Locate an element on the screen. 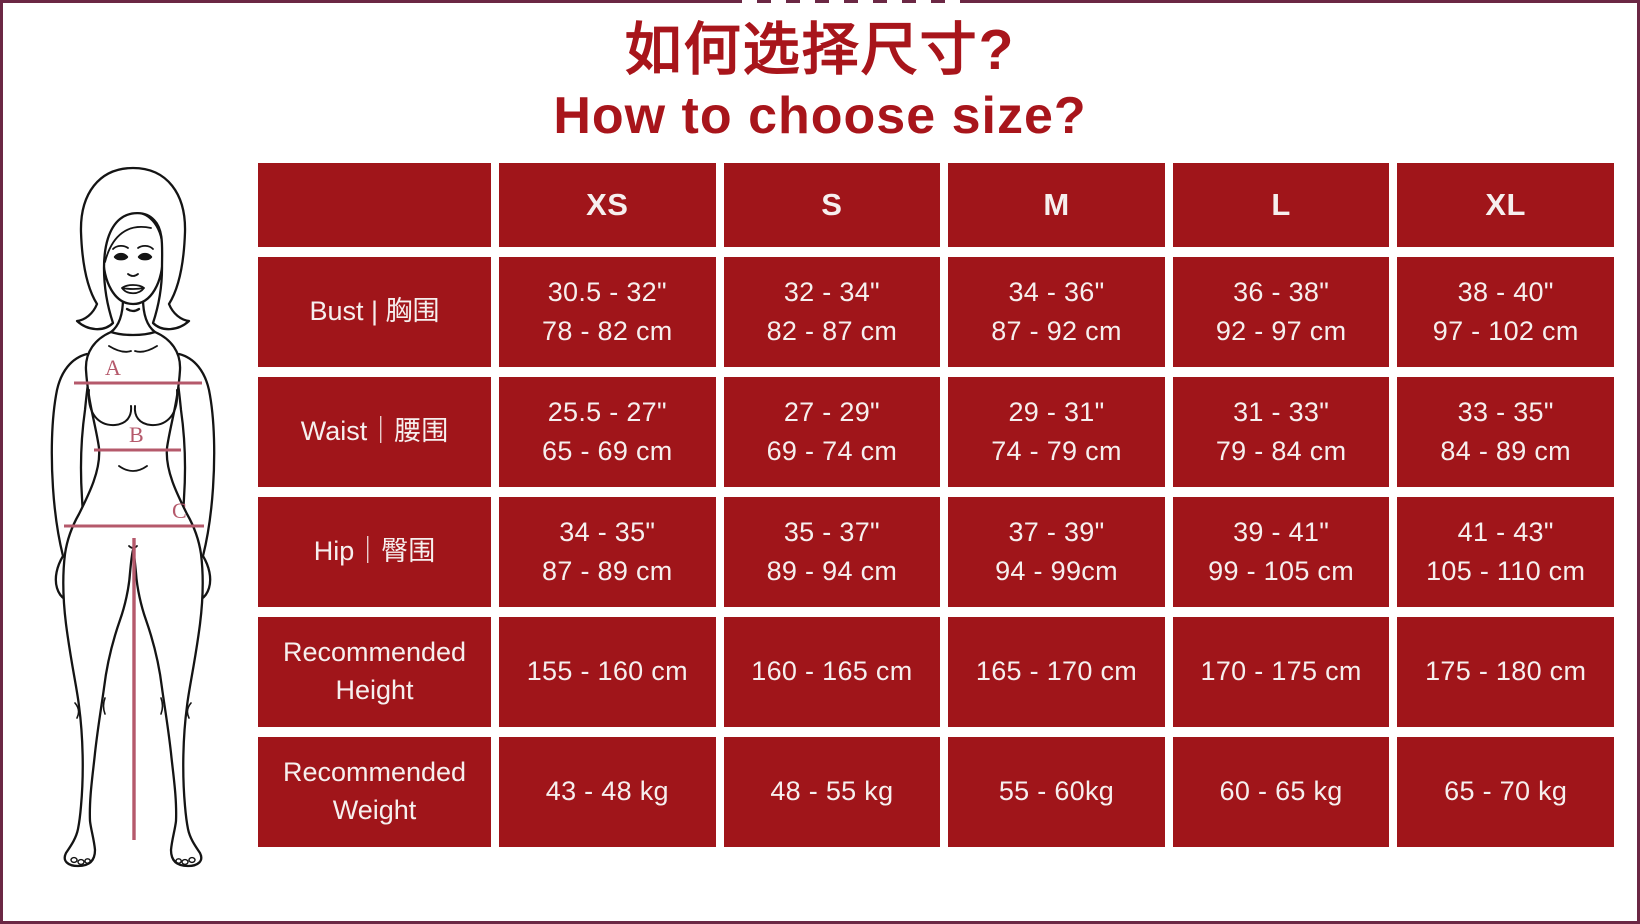 Image resolution: width=1640 pixels, height=924 pixels. bangs is located at coordinates (128, 244).